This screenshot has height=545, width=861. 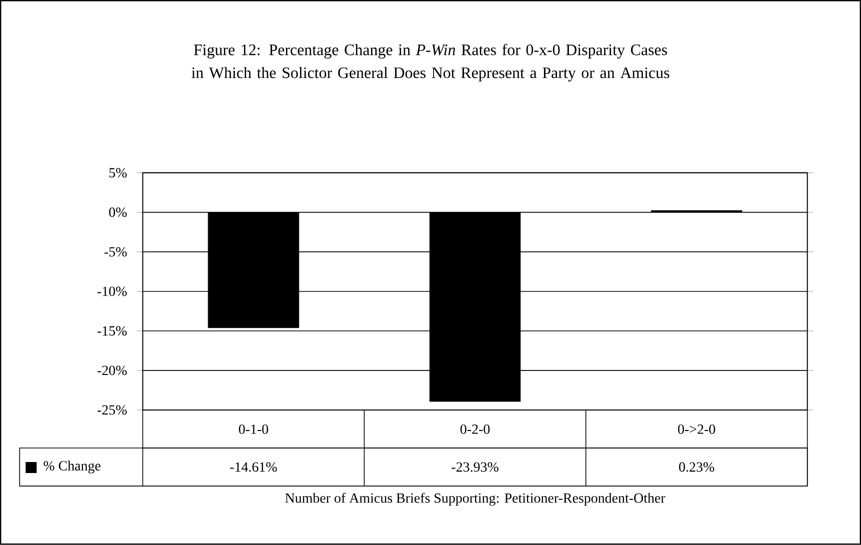 I want to click on y-tick-label: -10%, so click(x=112, y=291).